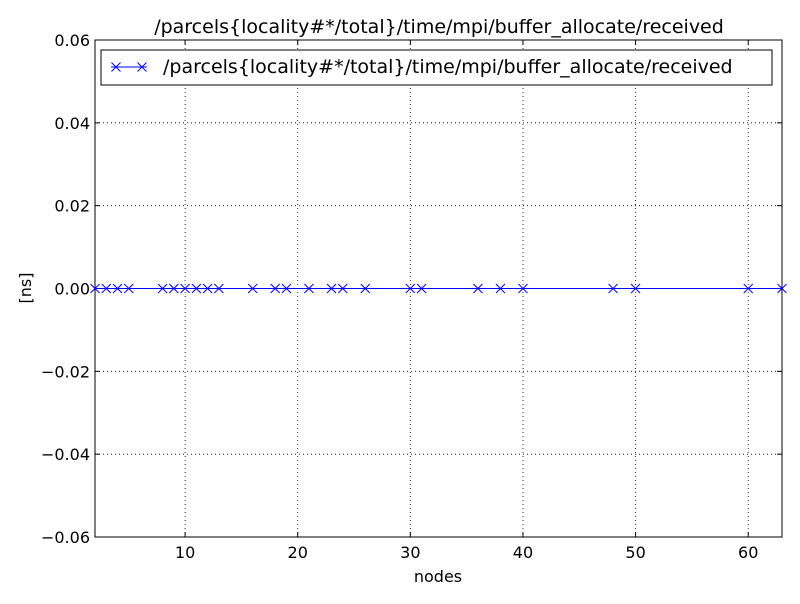 Image resolution: width=800 pixels, height=604 pixels. What do you see at coordinates (185, 552) in the screenshot?
I see `x-tick-label: 10` at bounding box center [185, 552].